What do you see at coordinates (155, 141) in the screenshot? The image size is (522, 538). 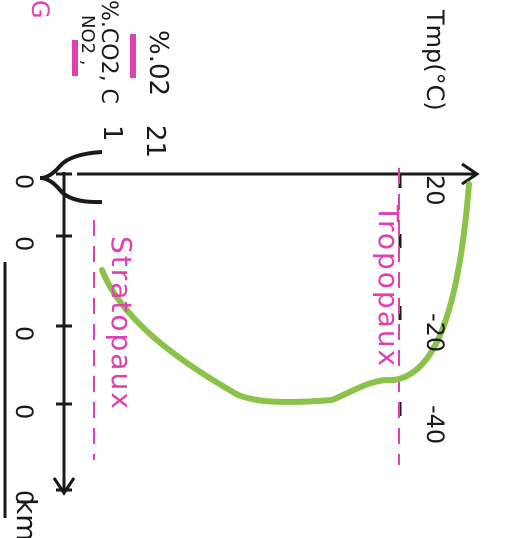 I see `note-line1-number: 21` at bounding box center [155, 141].